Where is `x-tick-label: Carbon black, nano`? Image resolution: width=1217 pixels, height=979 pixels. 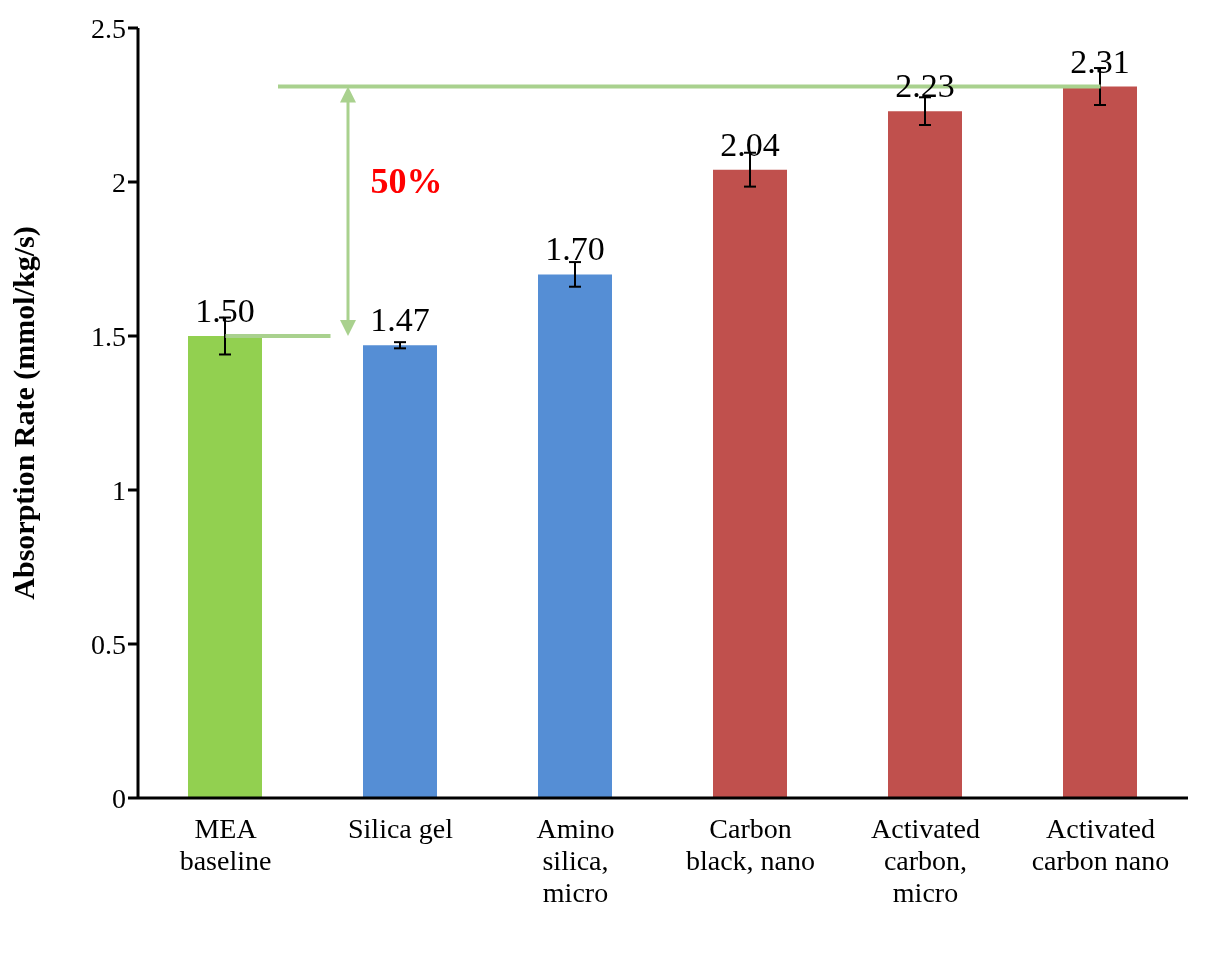 x-tick-label: Carbon black, nano is located at coordinates (750, 844).